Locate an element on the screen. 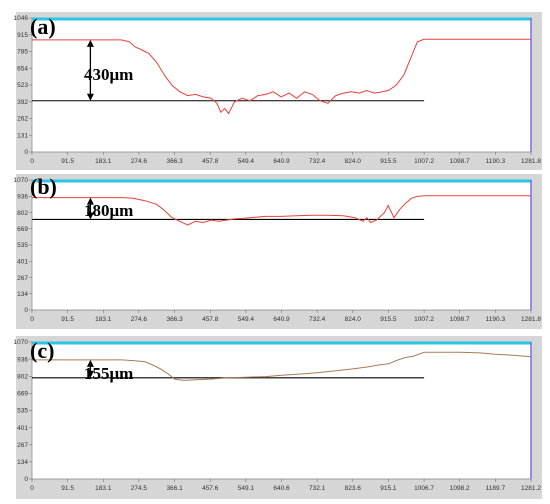  x-tick-label: 1006.7 is located at coordinates (424, 488).